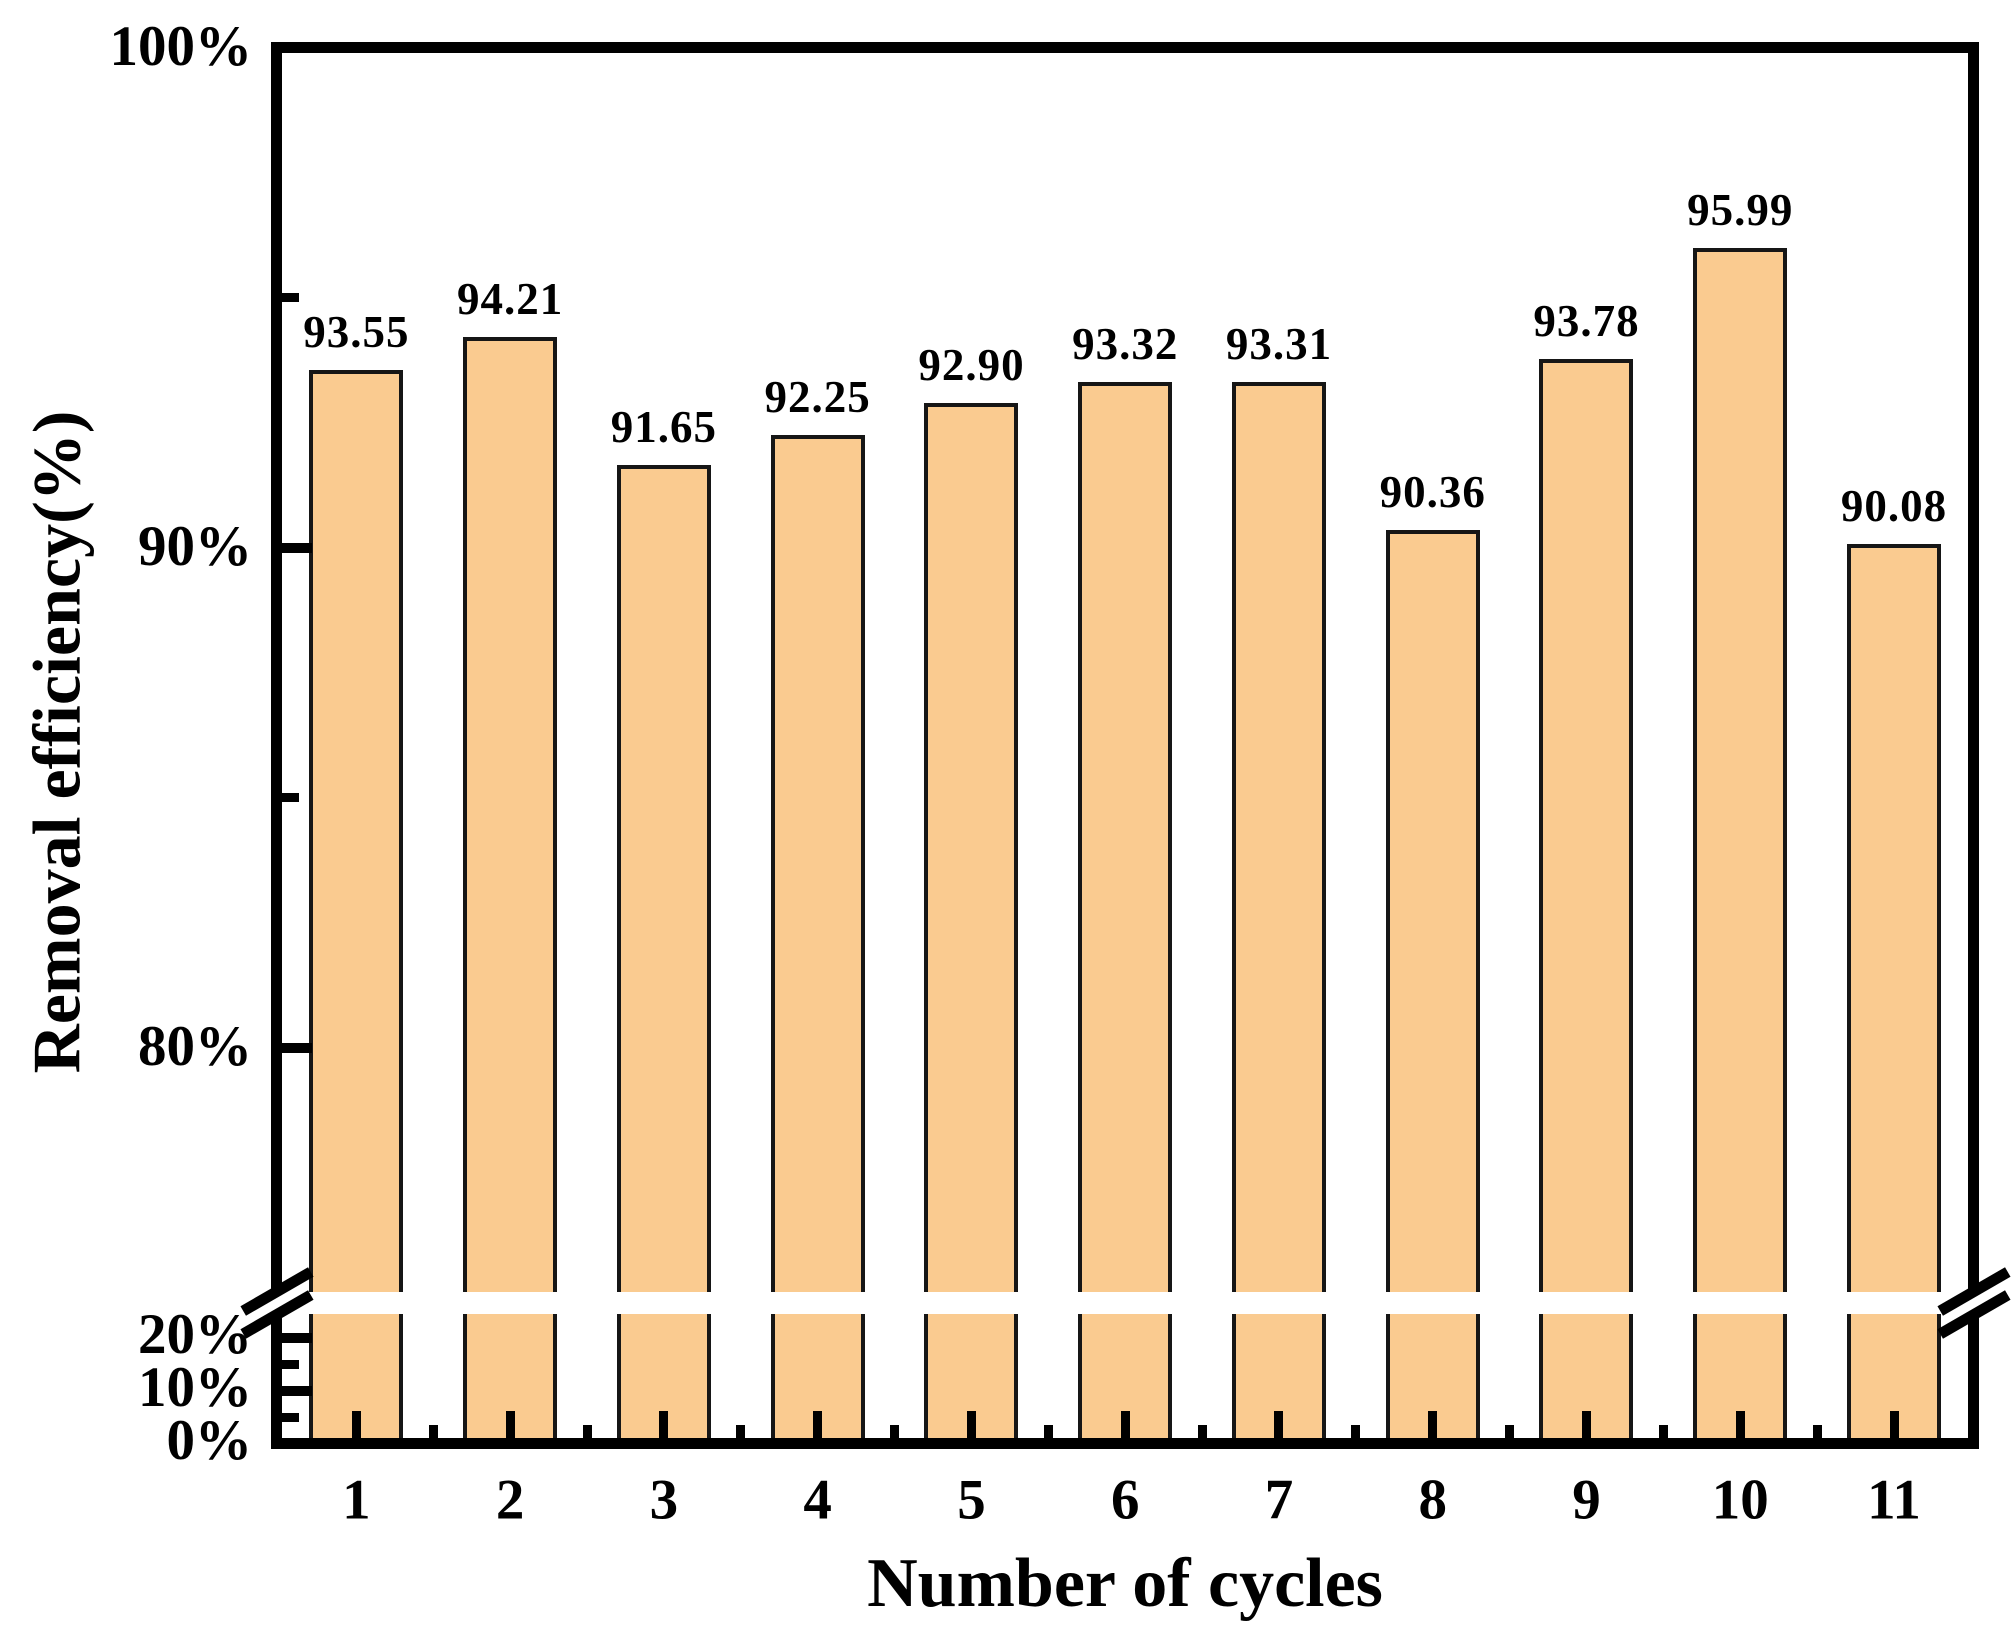  What do you see at coordinates (510, 1500) in the screenshot?
I see `x-tick-label: 2` at bounding box center [510, 1500].